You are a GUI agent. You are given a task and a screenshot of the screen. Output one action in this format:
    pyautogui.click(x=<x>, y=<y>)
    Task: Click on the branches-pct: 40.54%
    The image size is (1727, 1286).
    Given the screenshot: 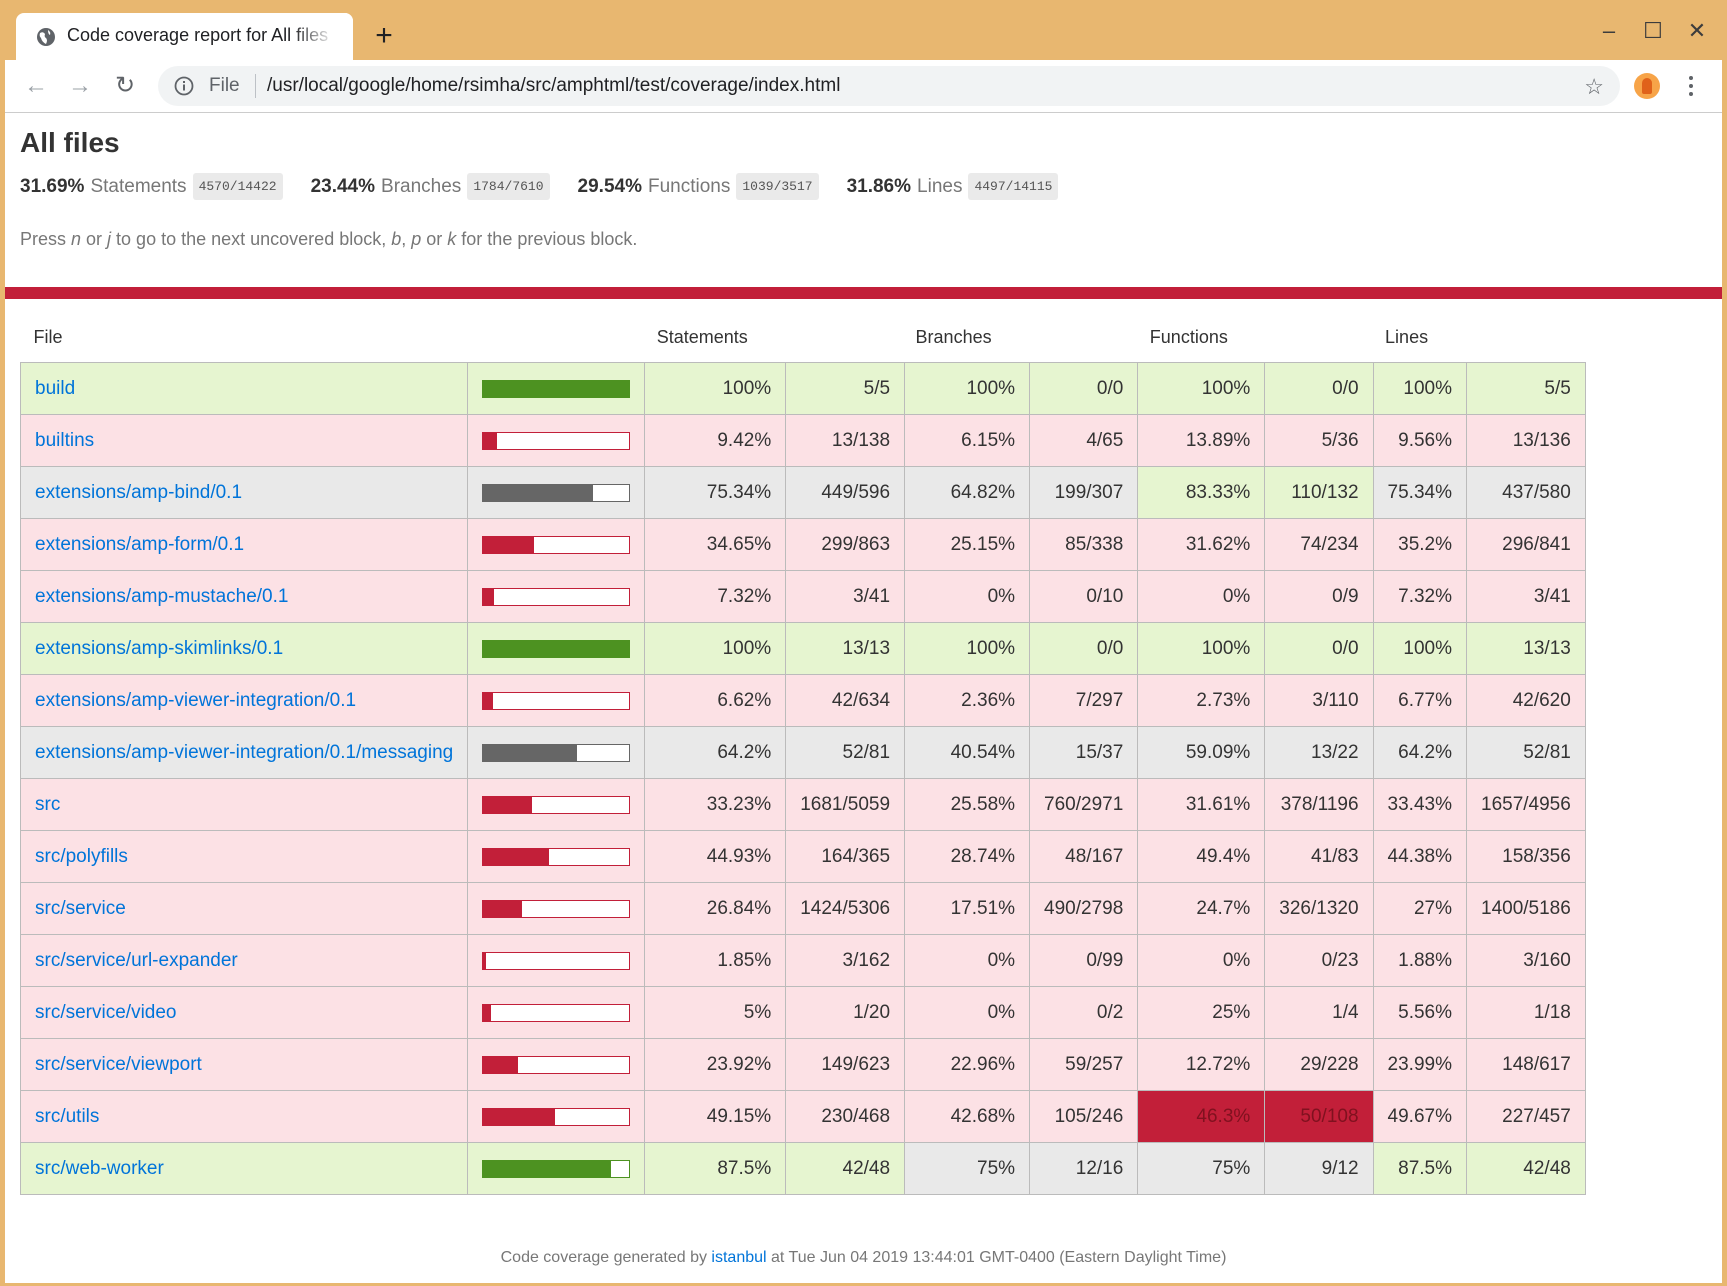 What is the action you would take?
    pyautogui.click(x=967, y=752)
    